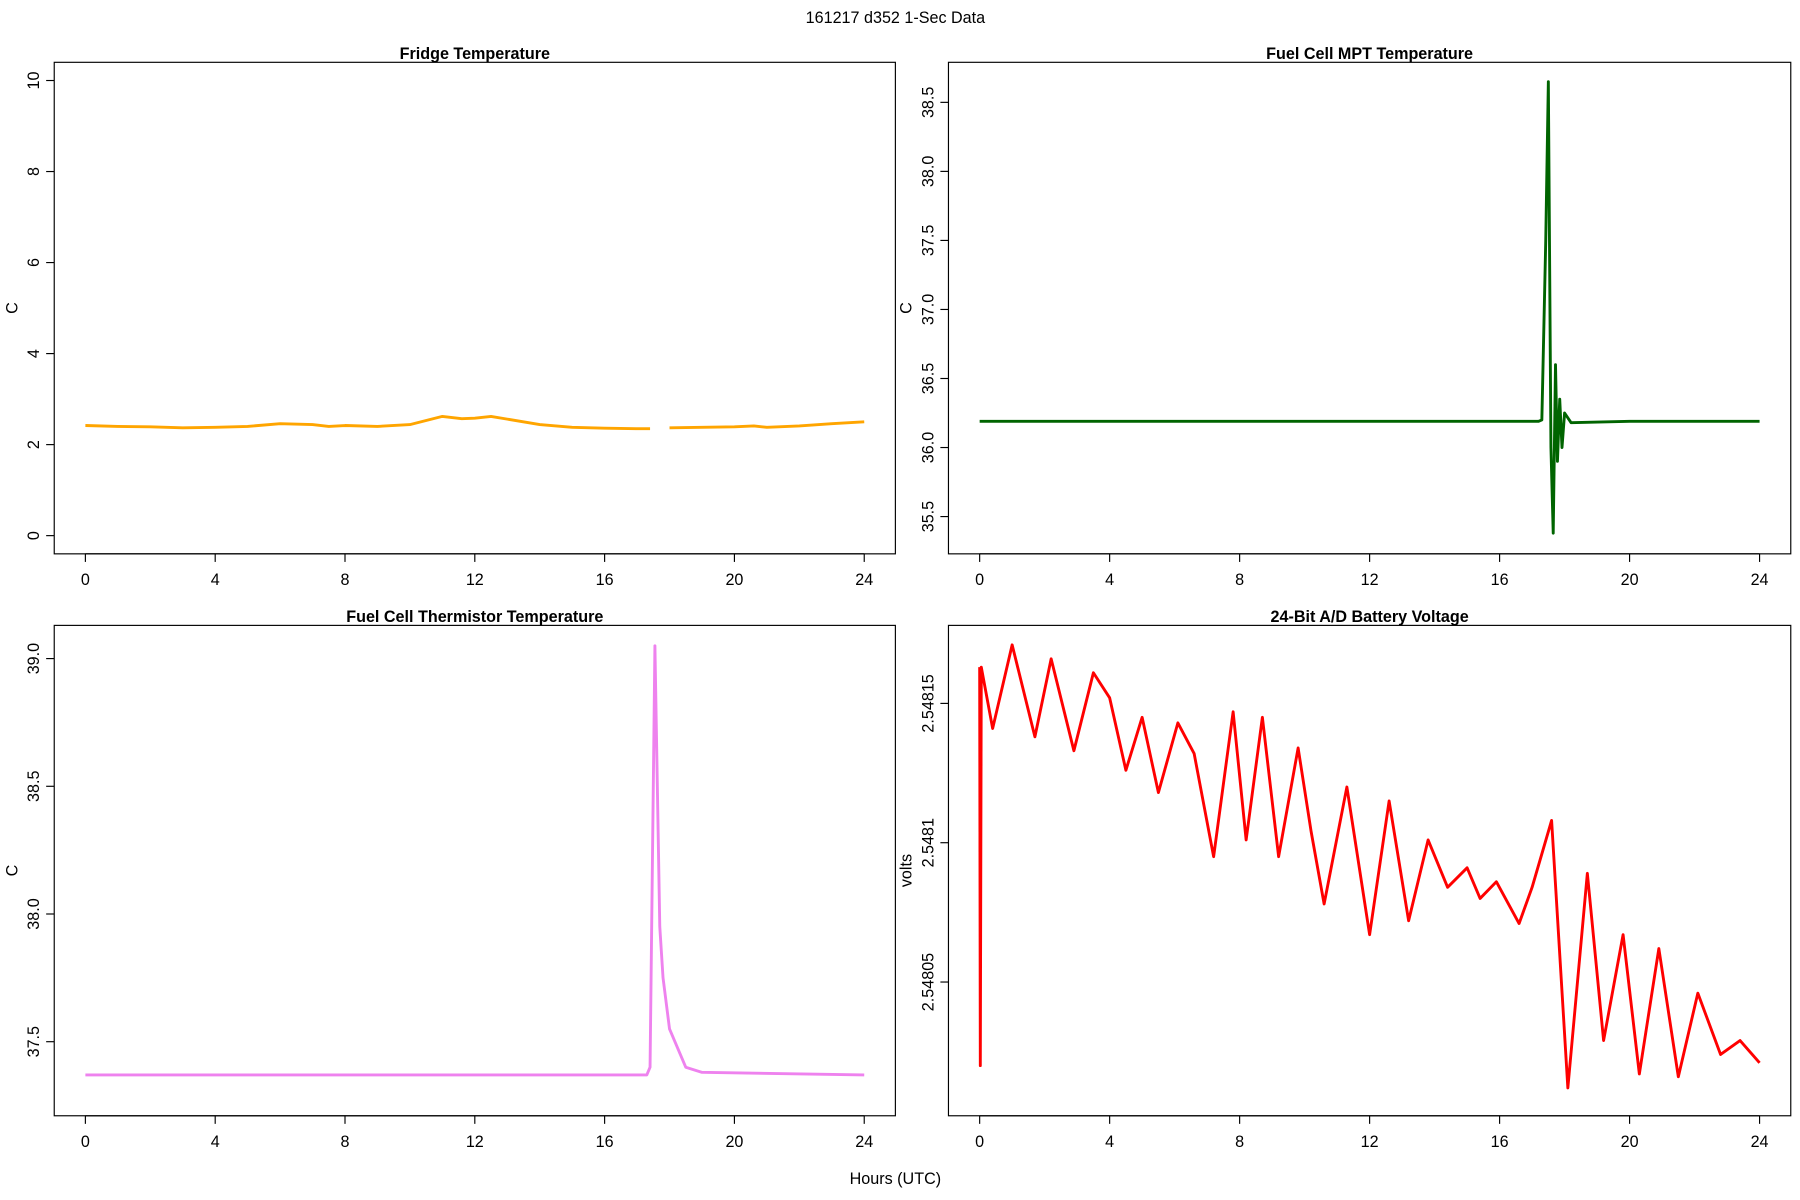  What do you see at coordinates (928, 516) in the screenshot?
I see `y-tick-label: 35.5` at bounding box center [928, 516].